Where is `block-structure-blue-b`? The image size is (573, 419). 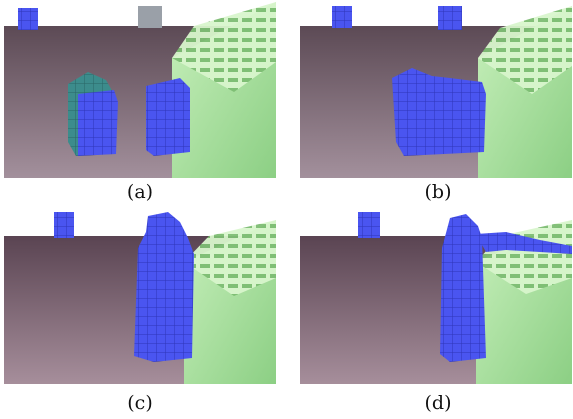
block-structure-blue-b is located at coordinates (168, 117).